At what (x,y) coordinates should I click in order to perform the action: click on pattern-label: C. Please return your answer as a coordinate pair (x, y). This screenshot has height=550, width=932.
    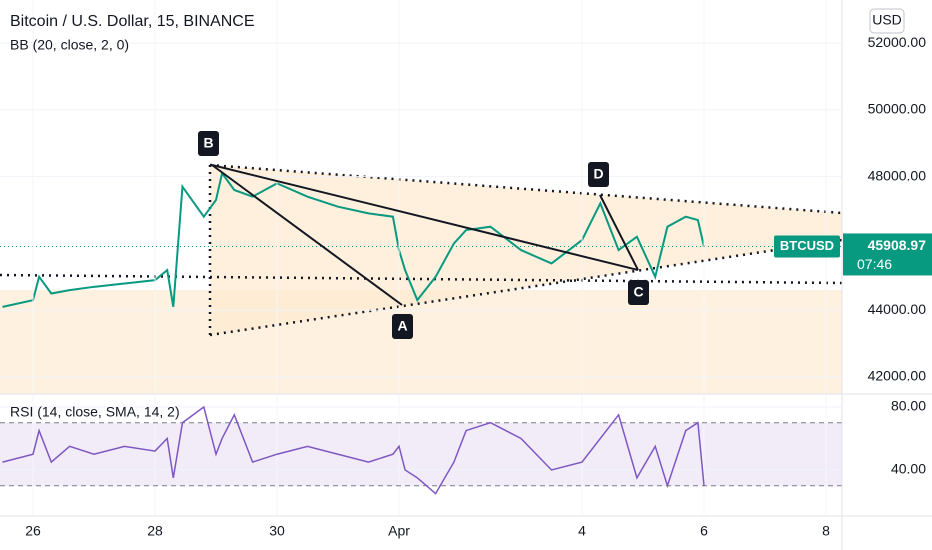
    Looking at the image, I should click on (638, 292).